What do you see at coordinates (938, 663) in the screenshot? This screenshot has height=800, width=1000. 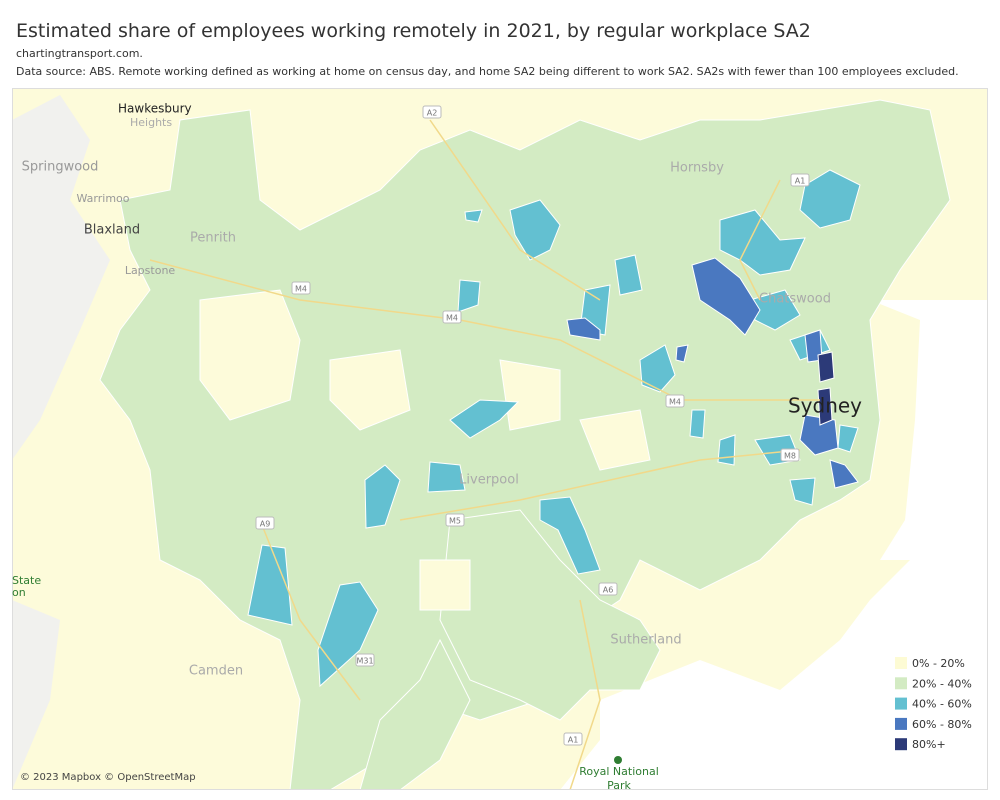 I see `legend-label: 0% - 20%` at bounding box center [938, 663].